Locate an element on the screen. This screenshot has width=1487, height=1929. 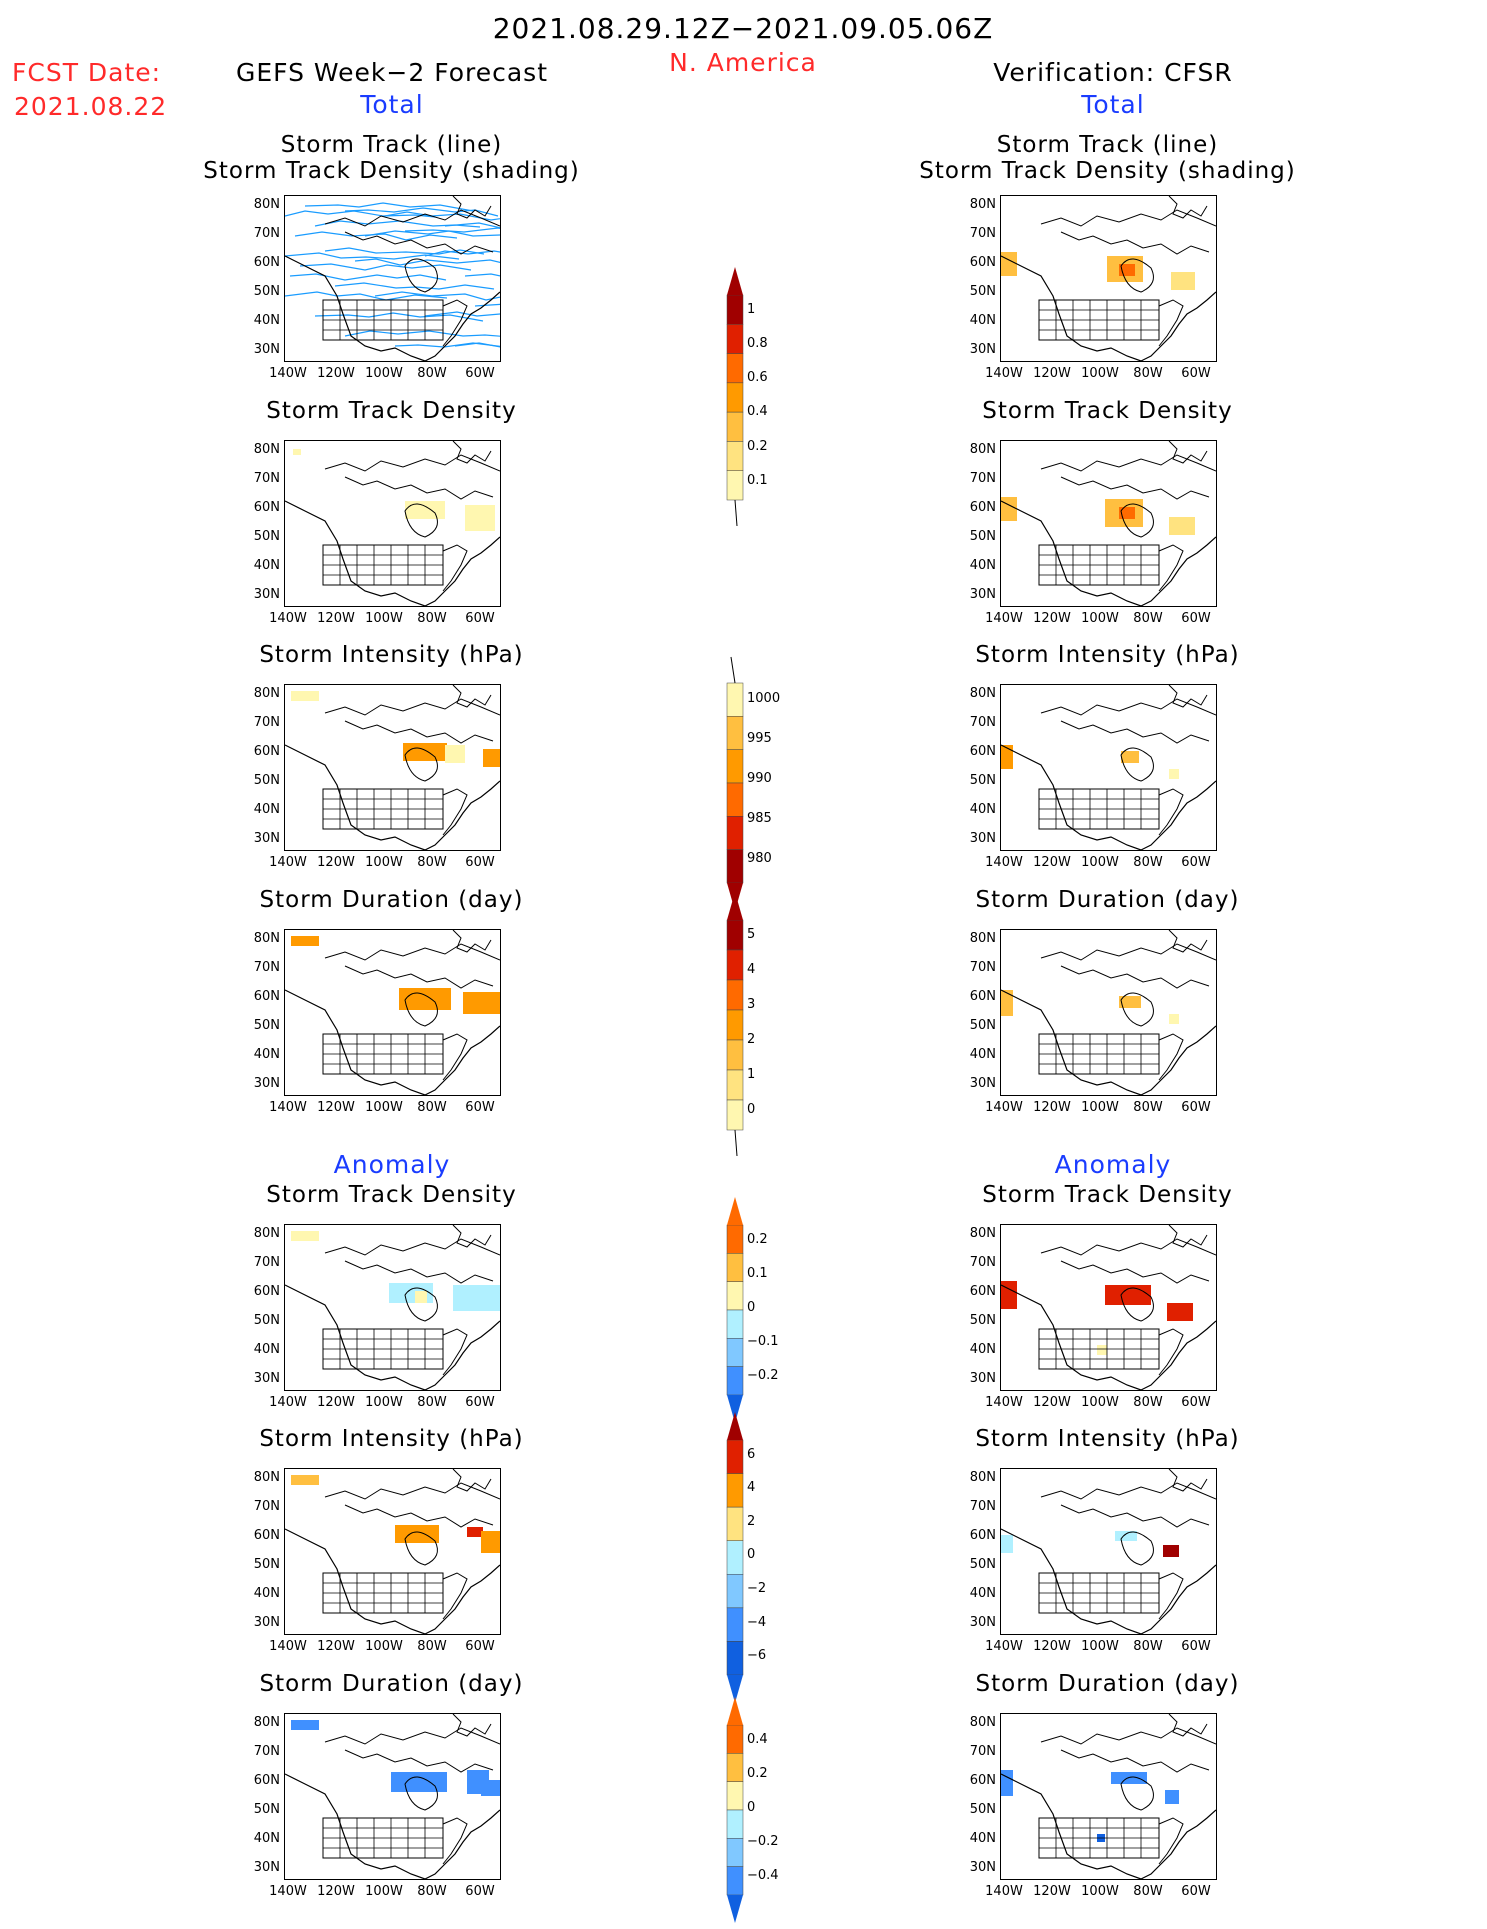
panel-title-right-intensity-0: Storm Intensity (hPa) is located at coordinates (1107, 655).